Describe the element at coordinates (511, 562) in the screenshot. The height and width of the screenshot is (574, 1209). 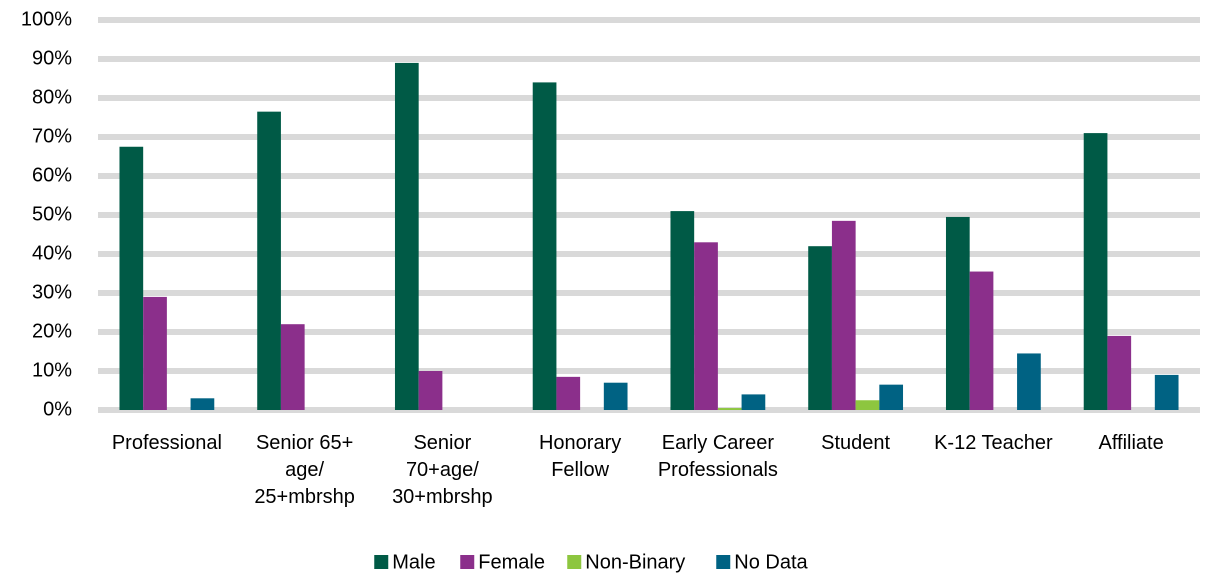
I see `legend-label: Female` at that location.